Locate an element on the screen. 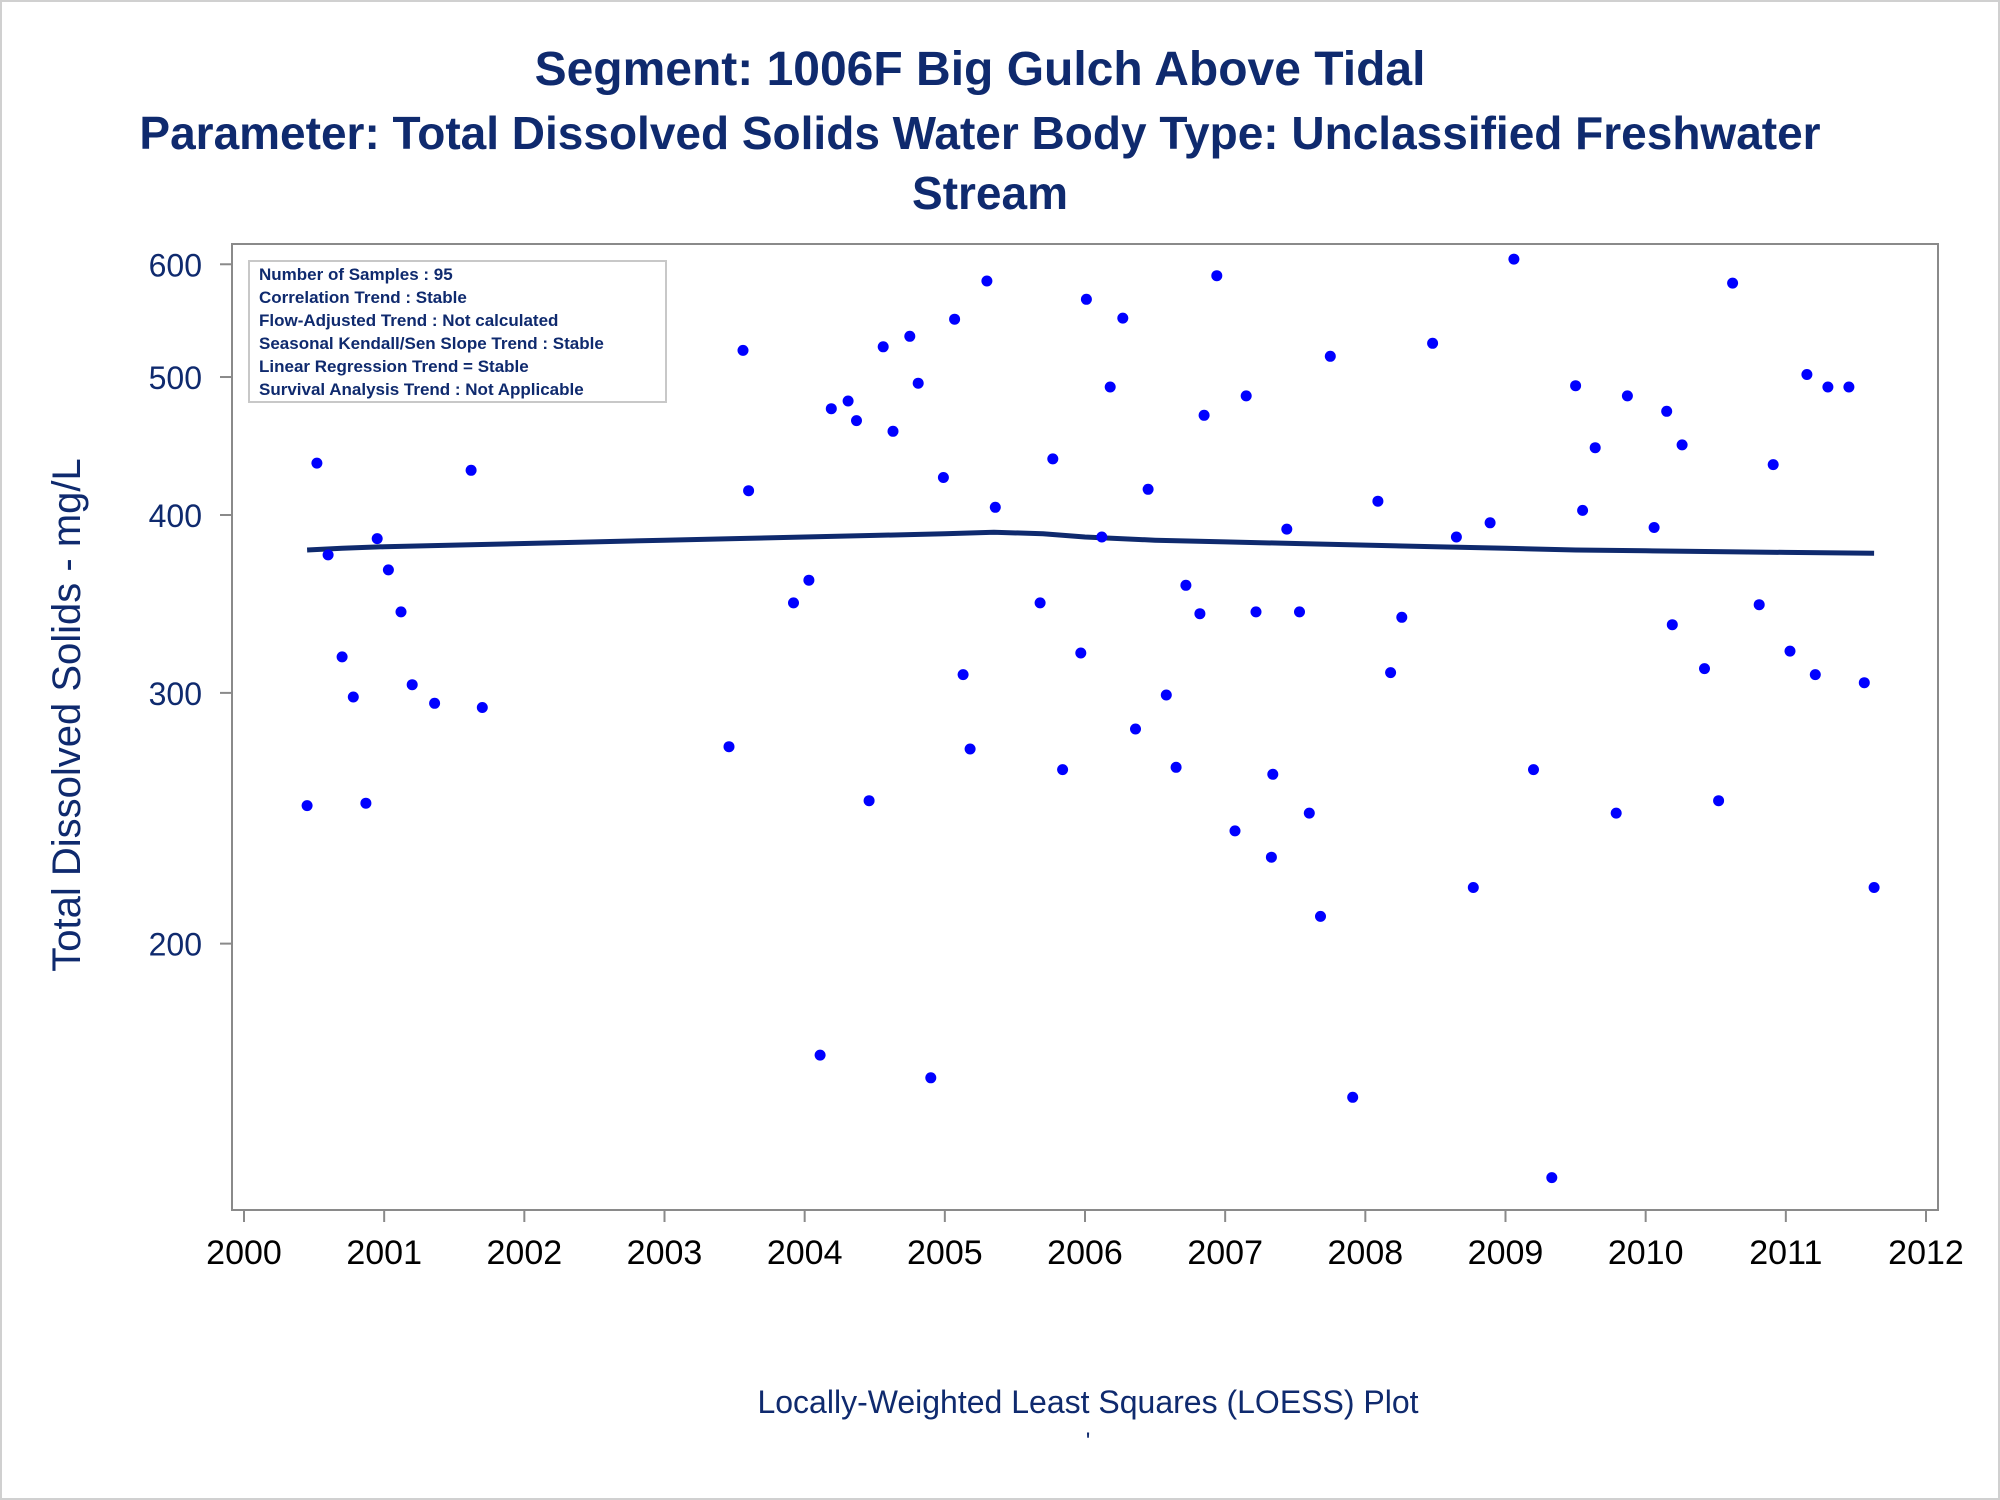  x-tick-label: 2006 is located at coordinates (1085, 1253).